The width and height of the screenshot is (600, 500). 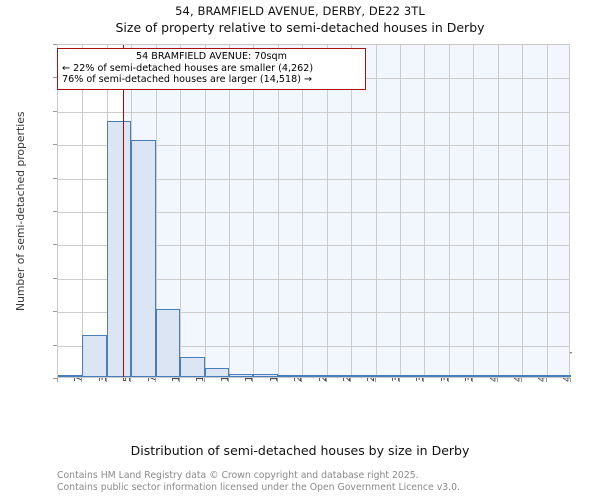 I want to click on property-size-marker-line, so click(x=123, y=211).